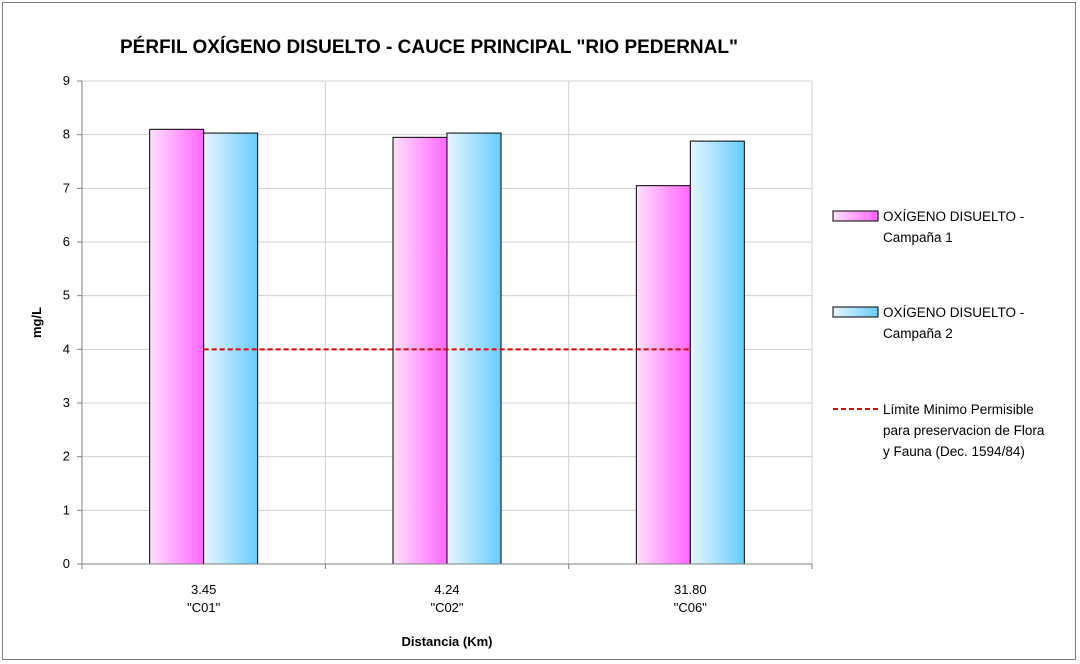 The image size is (1080, 664). I want to click on y-tick-label: 7, so click(66, 187).